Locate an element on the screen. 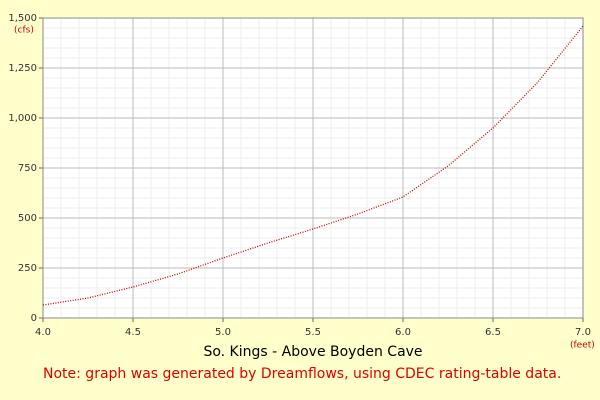  y-tick-label: 750 is located at coordinates (27, 168).